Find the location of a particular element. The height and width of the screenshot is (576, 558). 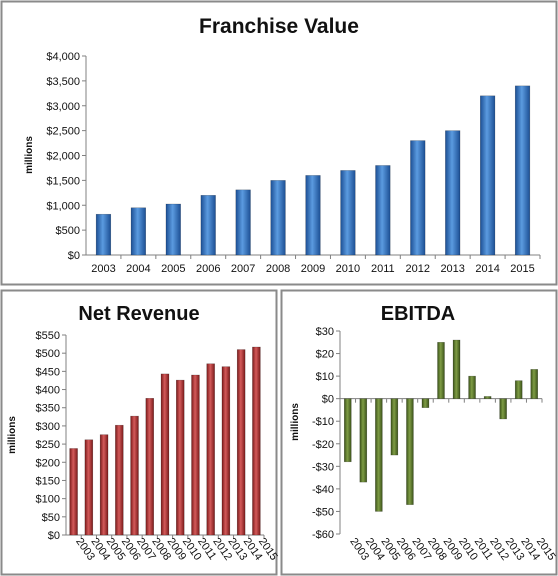

ebitda-y-tick-label: -$20 is located at coordinates (323, 445).